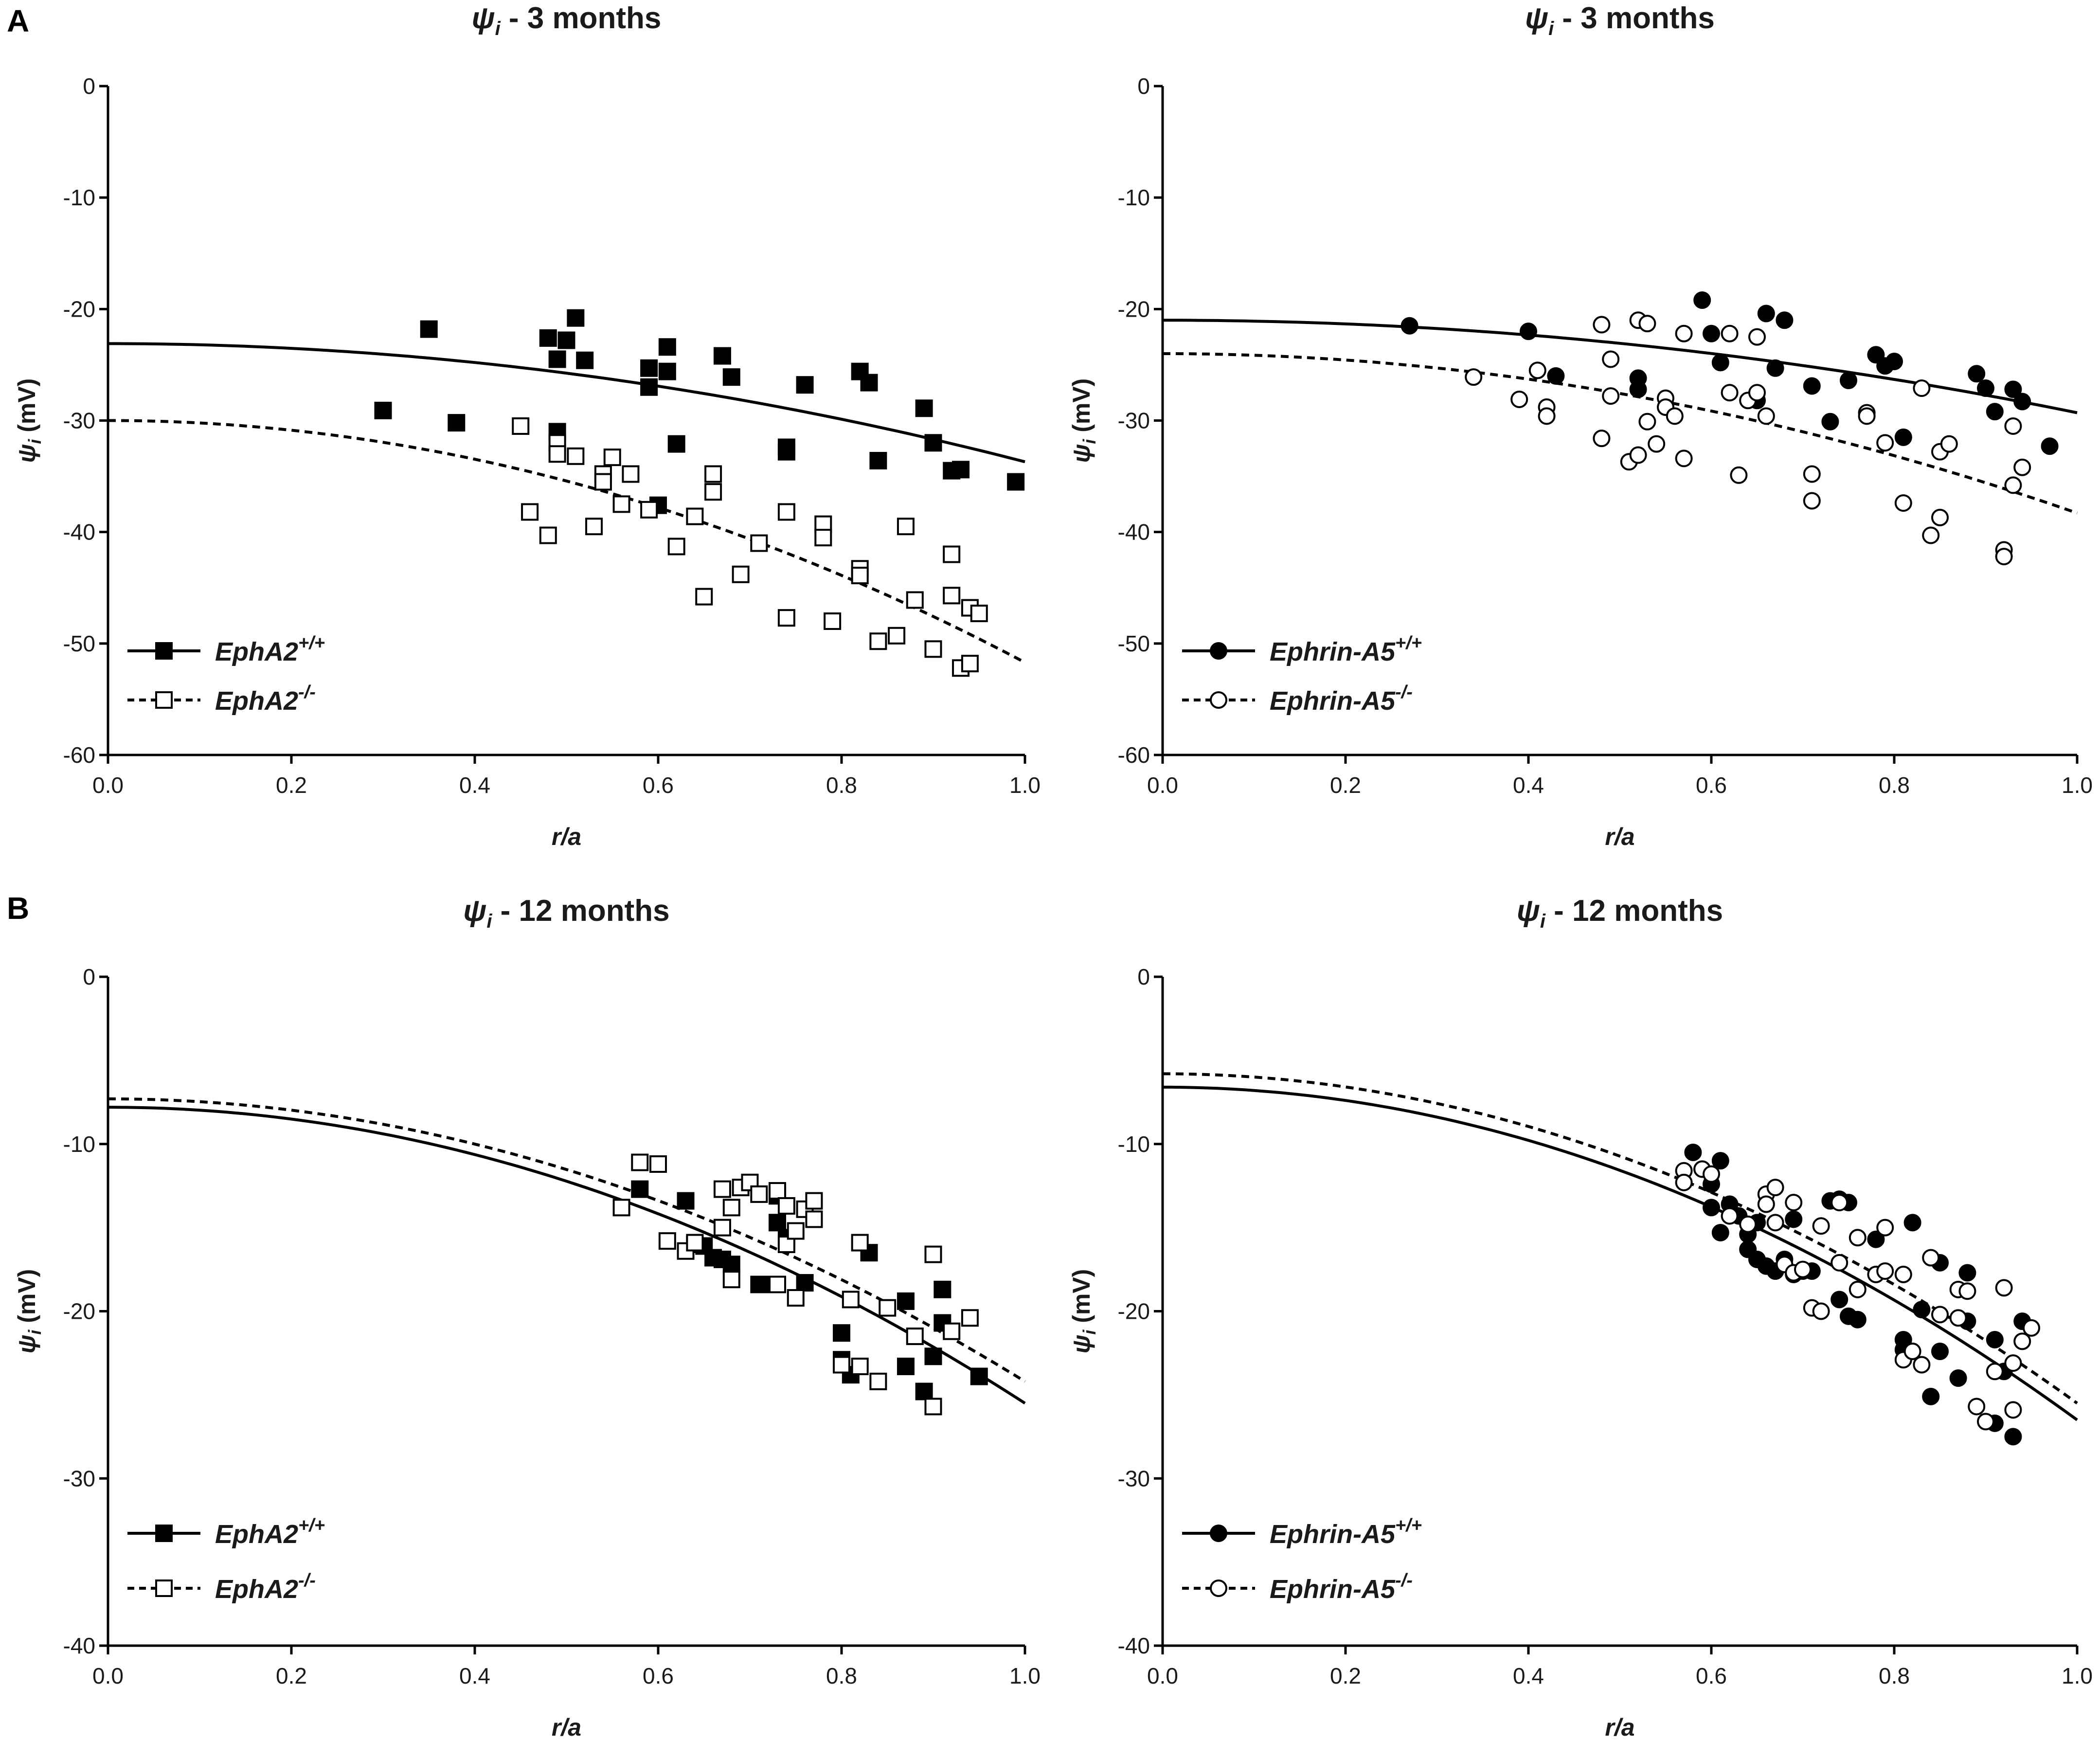  What do you see at coordinates (809, 1290) in the screenshot?
I see `series-++` at bounding box center [809, 1290].